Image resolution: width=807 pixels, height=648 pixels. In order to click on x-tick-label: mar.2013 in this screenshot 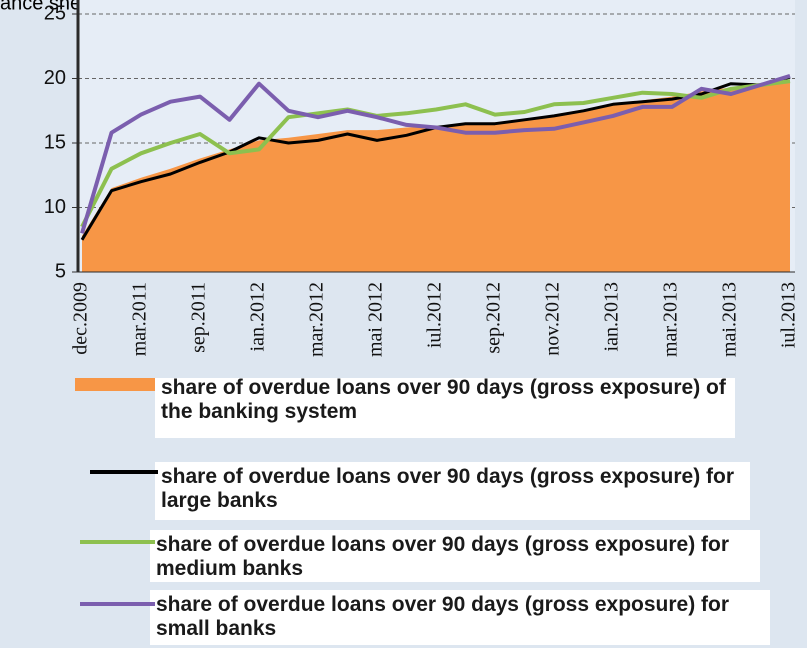, I will do `click(671, 319)`.